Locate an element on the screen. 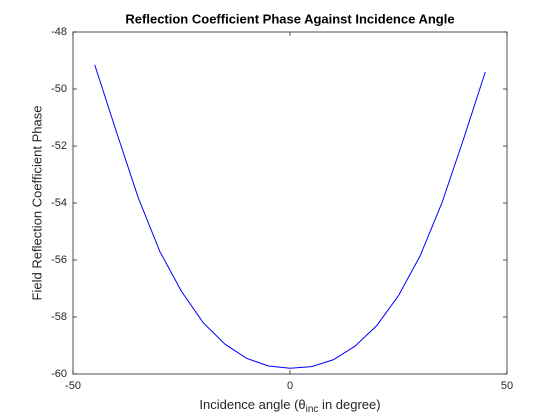 This screenshot has width=560, height=420. x-label-part: Incidence angle (θ is located at coordinates (252, 404).